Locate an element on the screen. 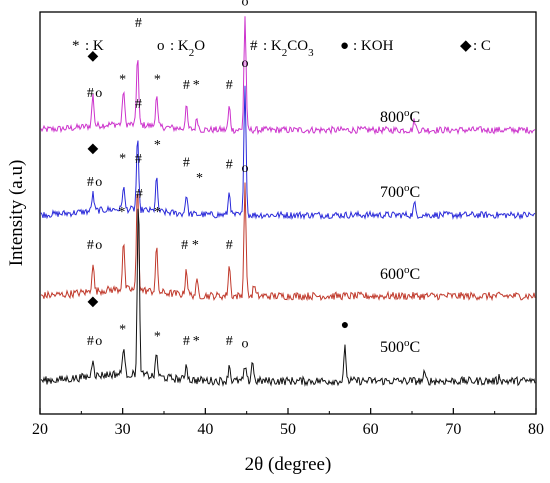 The width and height of the screenshot is (550, 483). x-tick-label: 20 is located at coordinates (40, 429).